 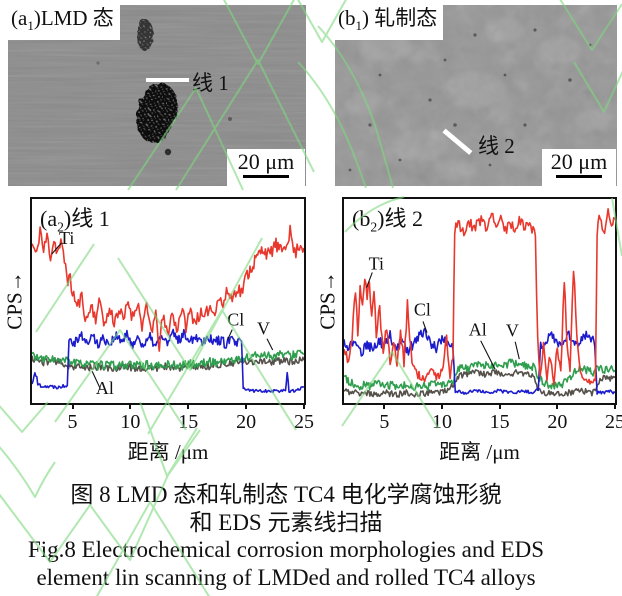 I want to click on panel-tag-a1: (a1)LMD 态, so click(x=64, y=23).